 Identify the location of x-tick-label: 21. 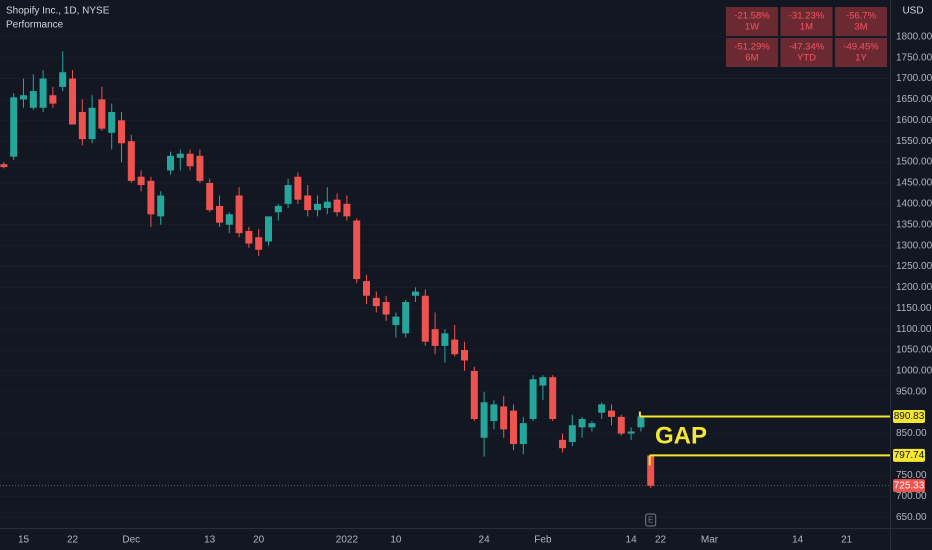
(847, 540).